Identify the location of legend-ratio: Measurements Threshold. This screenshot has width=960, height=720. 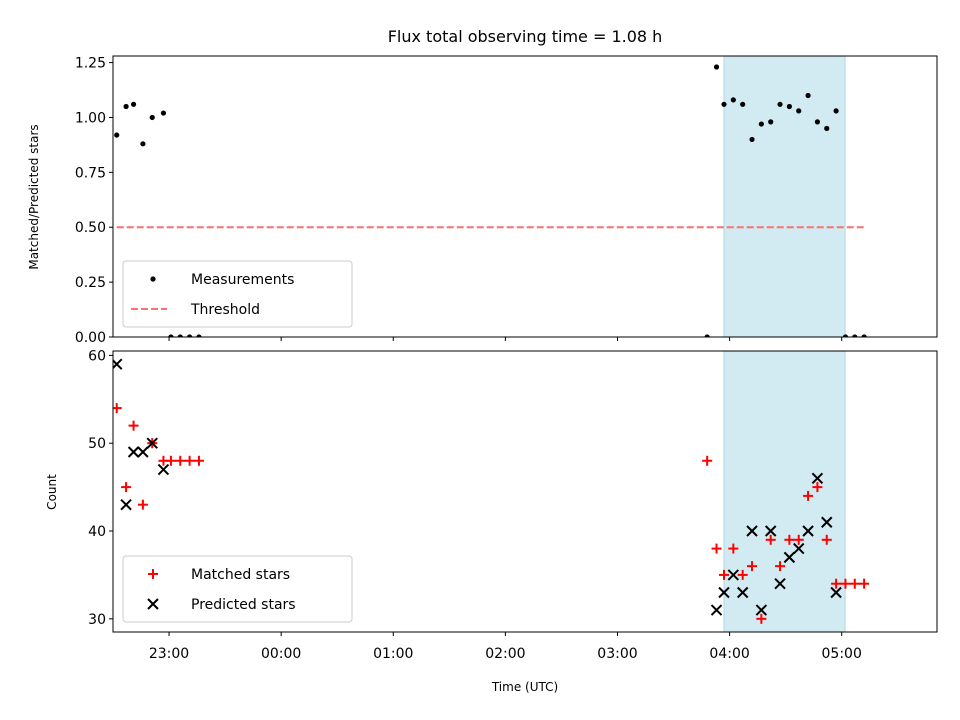
(237, 294).